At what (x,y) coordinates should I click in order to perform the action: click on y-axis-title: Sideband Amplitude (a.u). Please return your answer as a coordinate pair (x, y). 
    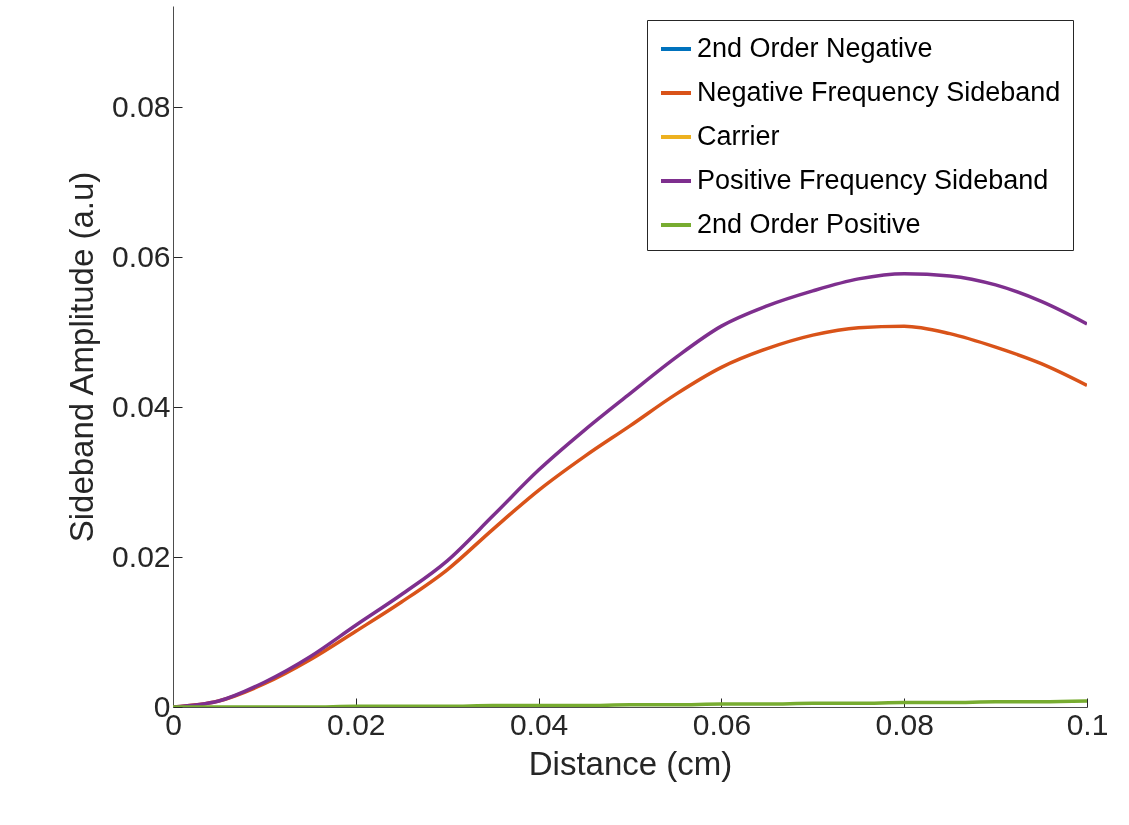
    Looking at the image, I should click on (82, 357).